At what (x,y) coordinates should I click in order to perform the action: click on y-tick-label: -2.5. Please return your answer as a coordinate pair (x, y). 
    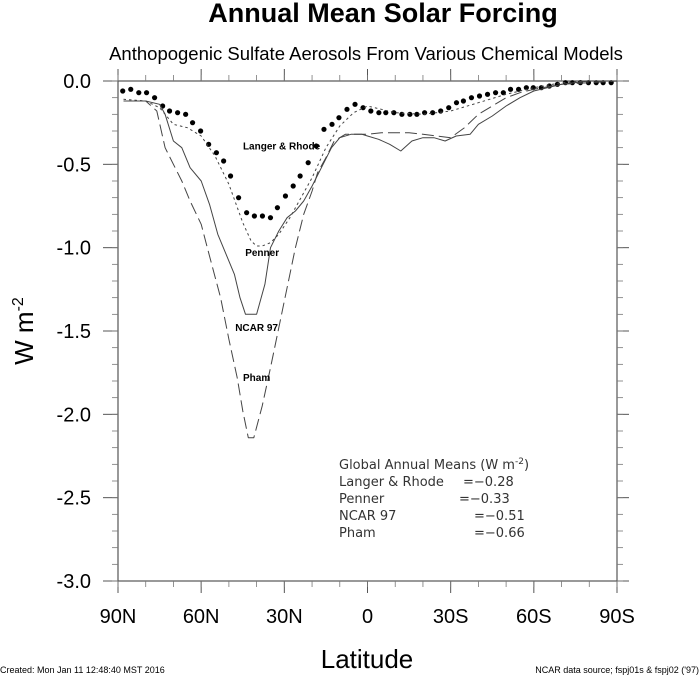
    Looking at the image, I should click on (74, 499).